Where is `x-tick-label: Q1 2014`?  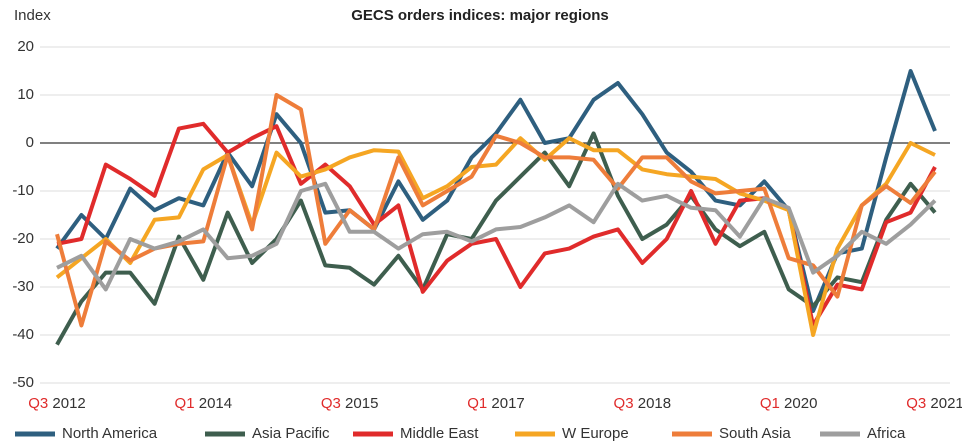 x-tick-label: Q1 2014 is located at coordinates (204, 403).